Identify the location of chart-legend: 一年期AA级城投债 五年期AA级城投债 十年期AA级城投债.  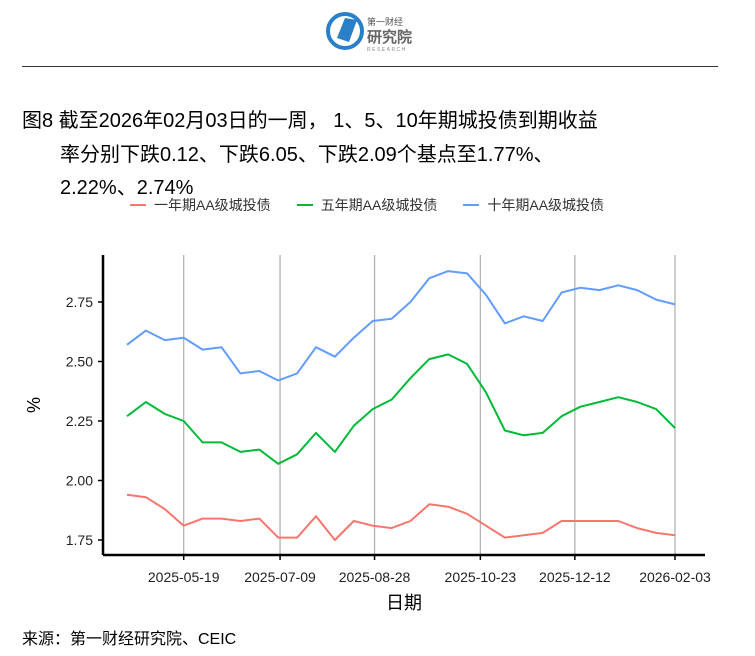
(367, 205).